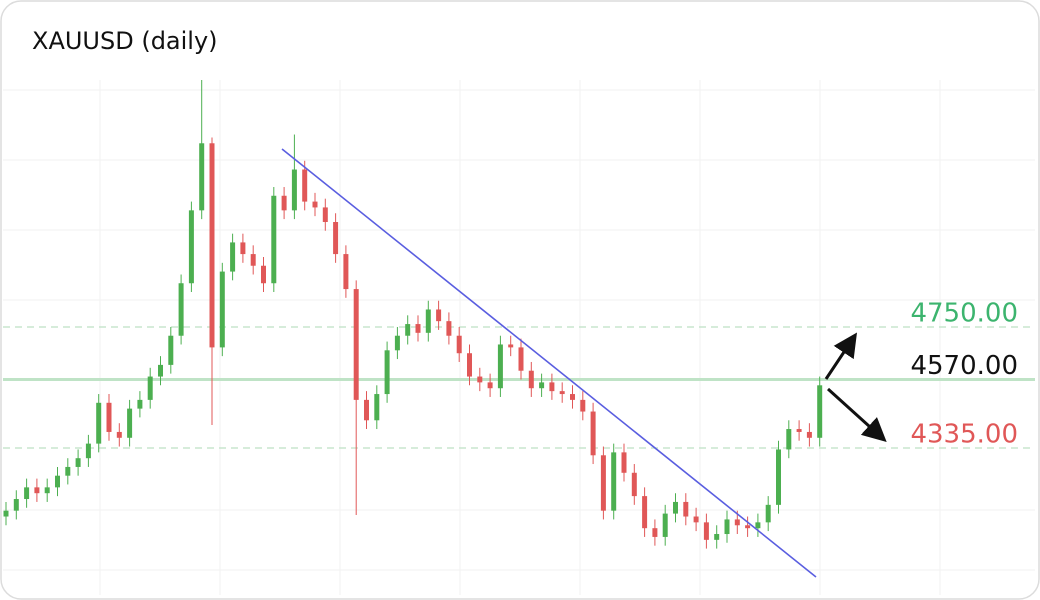 The image size is (1040, 600). What do you see at coordinates (964, 313) in the screenshot?
I see `level-label: 4750.00` at bounding box center [964, 313].